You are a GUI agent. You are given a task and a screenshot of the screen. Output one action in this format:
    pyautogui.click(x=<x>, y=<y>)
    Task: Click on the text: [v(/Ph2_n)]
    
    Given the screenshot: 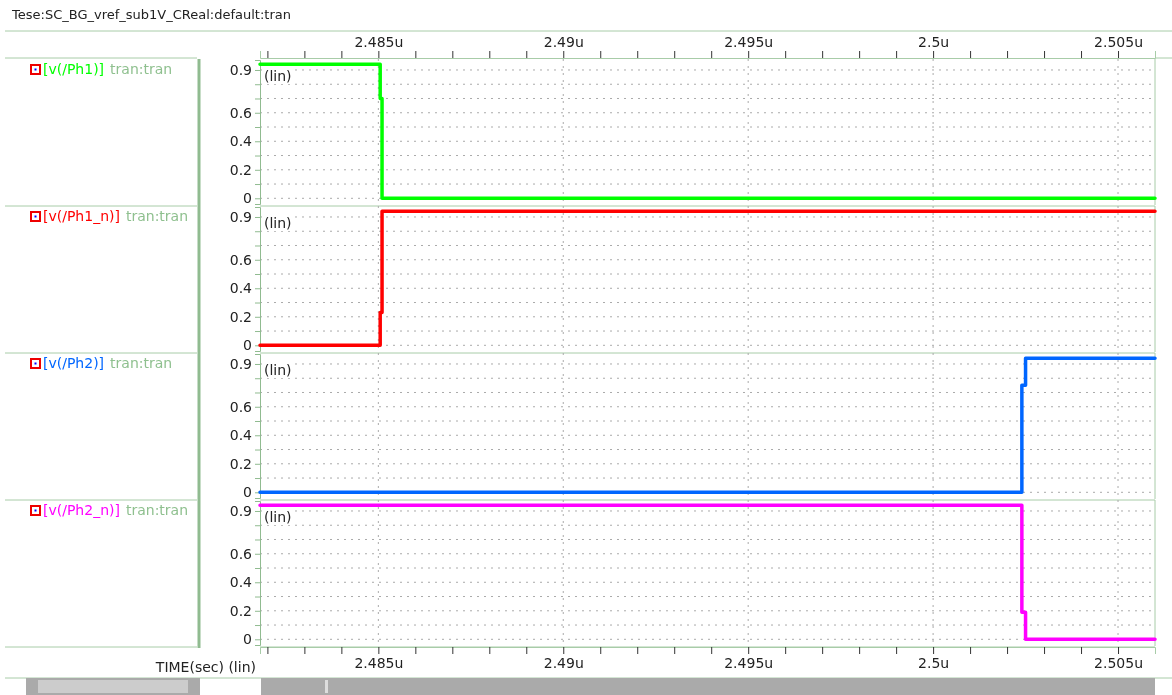 What is the action you would take?
    pyautogui.click(x=81, y=510)
    